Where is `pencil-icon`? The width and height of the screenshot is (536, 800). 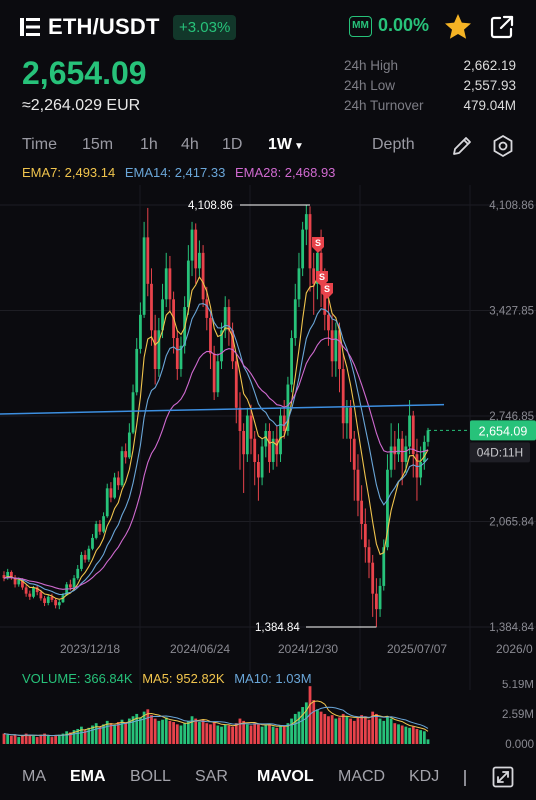
pencil-icon is located at coordinates (462, 146).